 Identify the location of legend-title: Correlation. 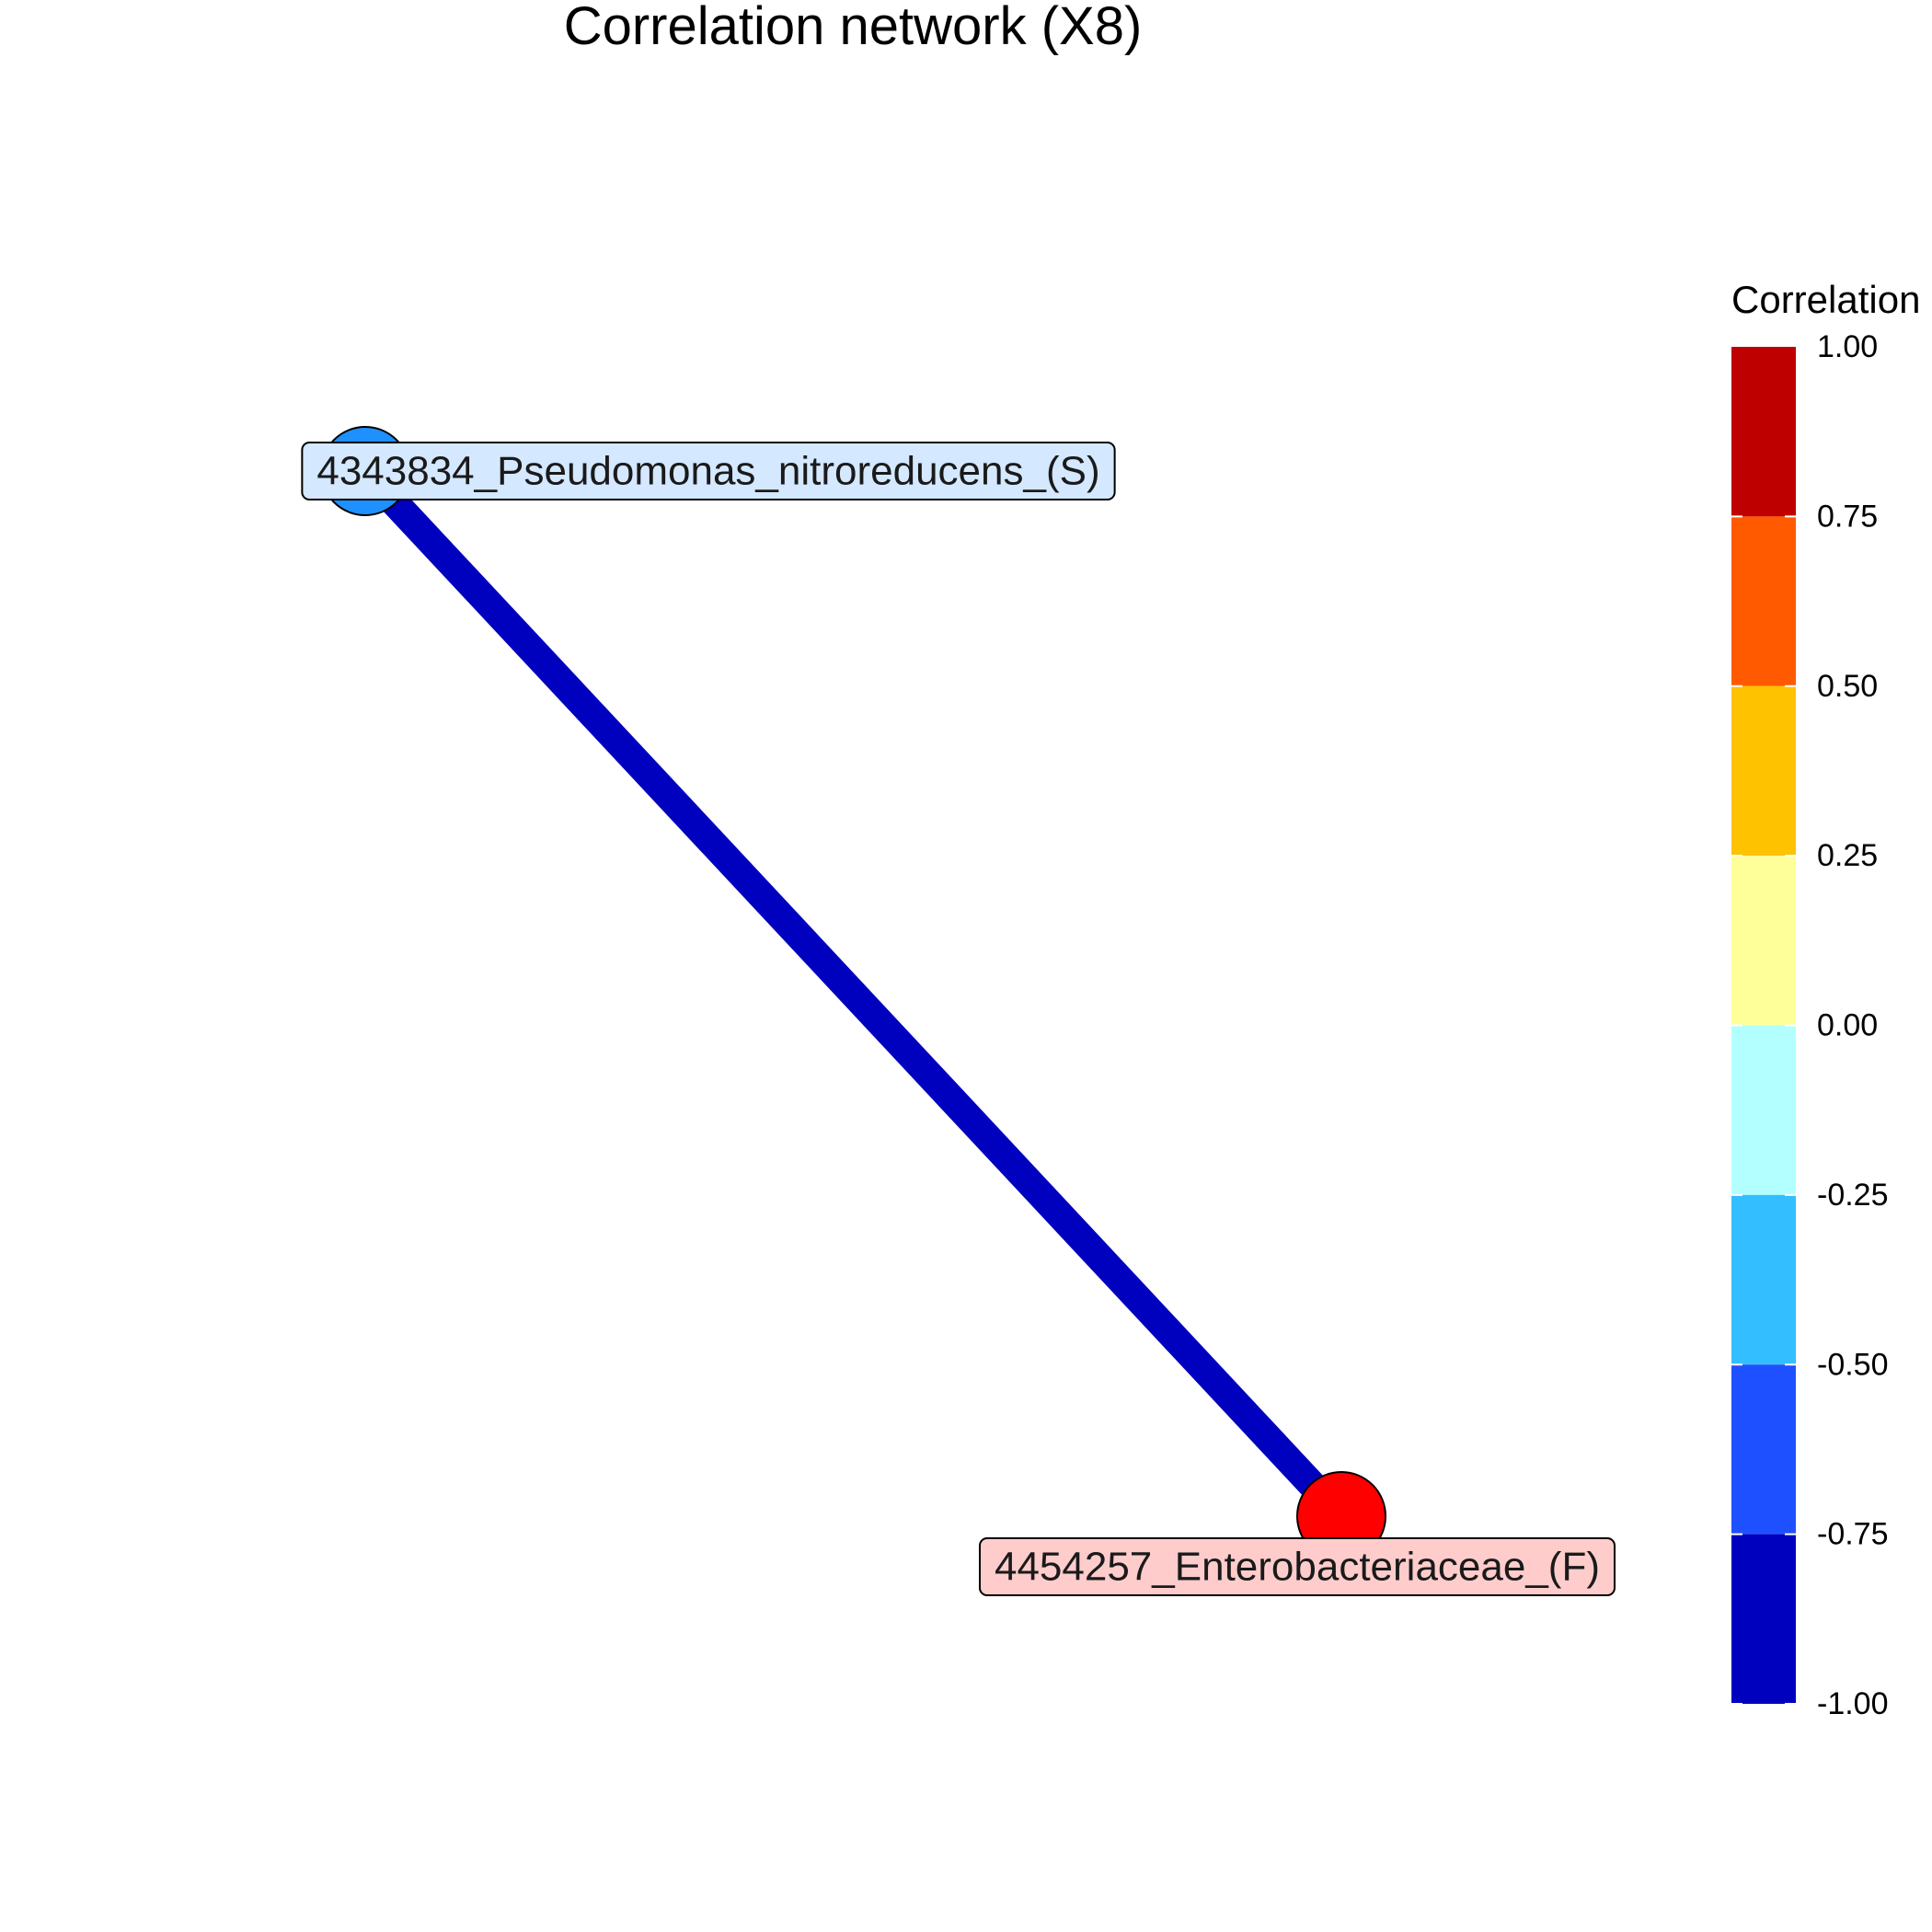
(1825, 299).